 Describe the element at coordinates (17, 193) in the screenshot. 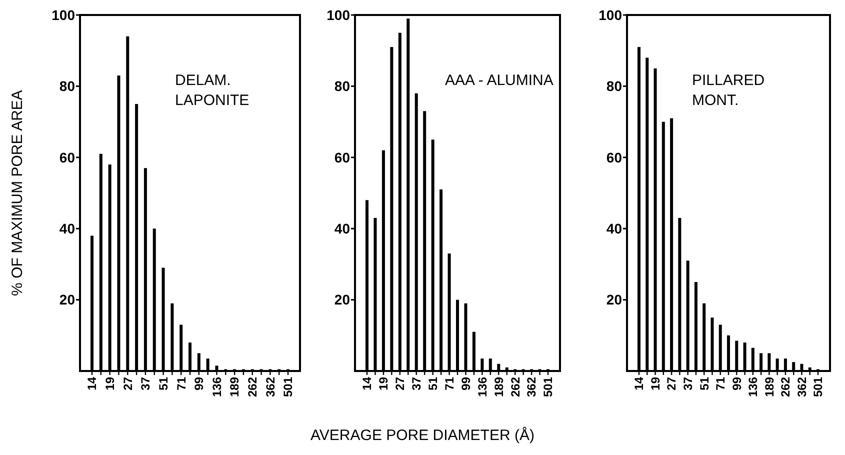

I see `y-axis-title: % OF MAXIMUM PORE AREA` at that location.